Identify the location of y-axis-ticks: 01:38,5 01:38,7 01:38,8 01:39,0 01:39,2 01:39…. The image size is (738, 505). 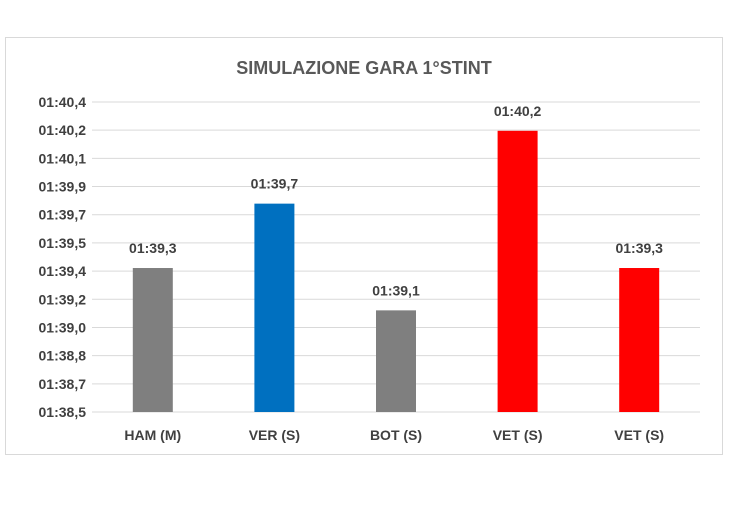
(63, 257).